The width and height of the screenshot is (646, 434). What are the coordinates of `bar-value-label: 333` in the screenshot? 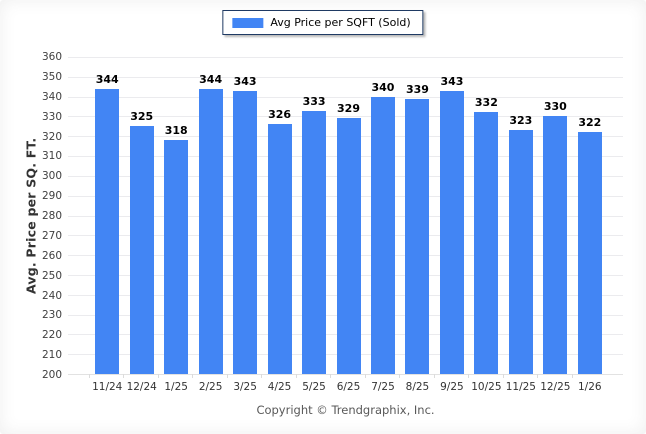 It's located at (314, 101).